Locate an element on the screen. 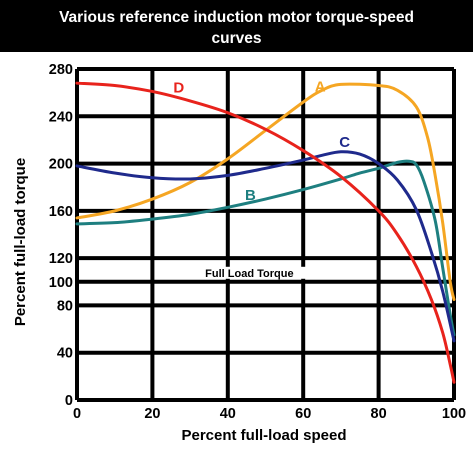 The image size is (473, 450). chart-title-line-2: curves is located at coordinates (237, 38).